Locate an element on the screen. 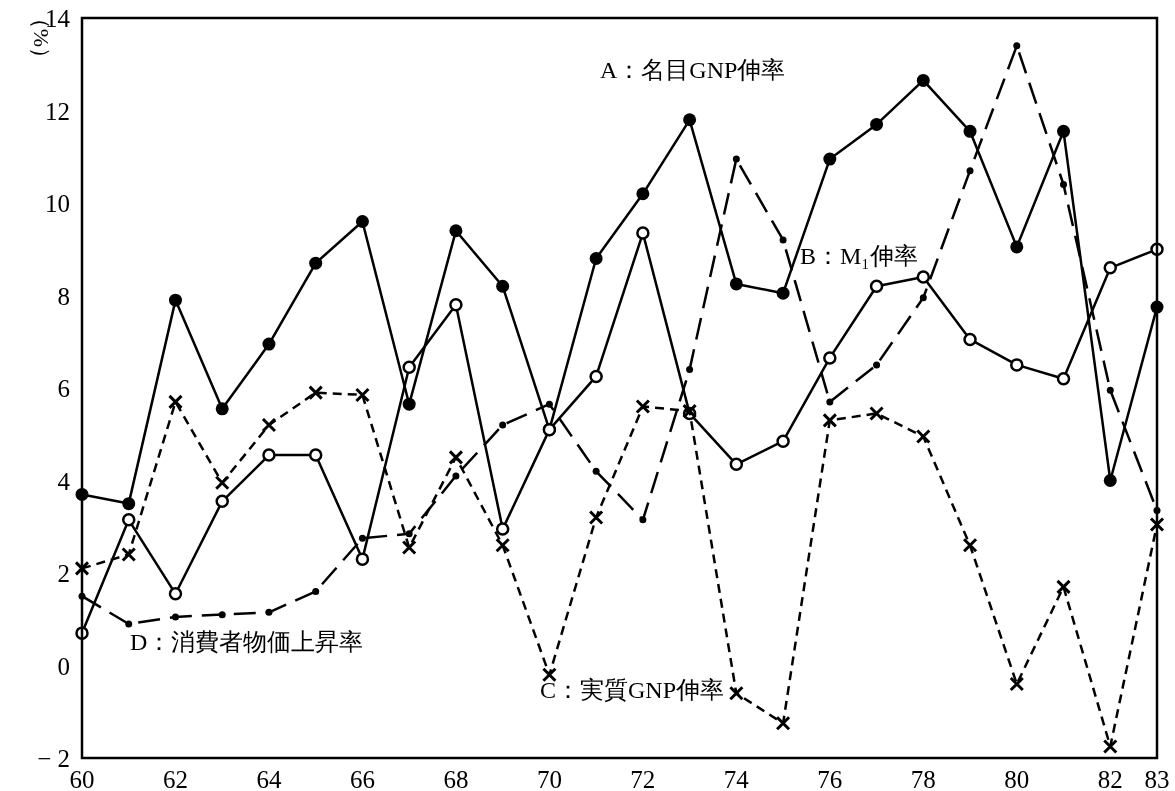  x-tick-label: 76 is located at coordinates (830, 778).